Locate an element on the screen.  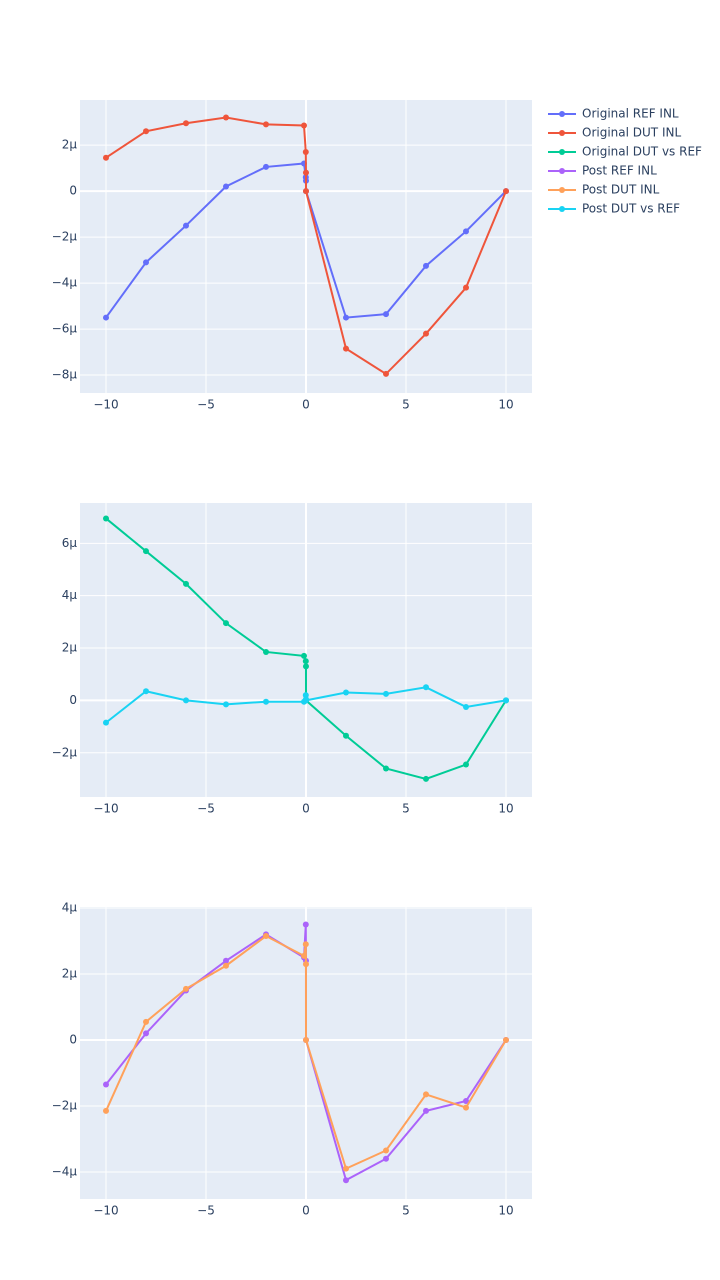
legend-item: Post DUT INL is located at coordinates (604, 190).